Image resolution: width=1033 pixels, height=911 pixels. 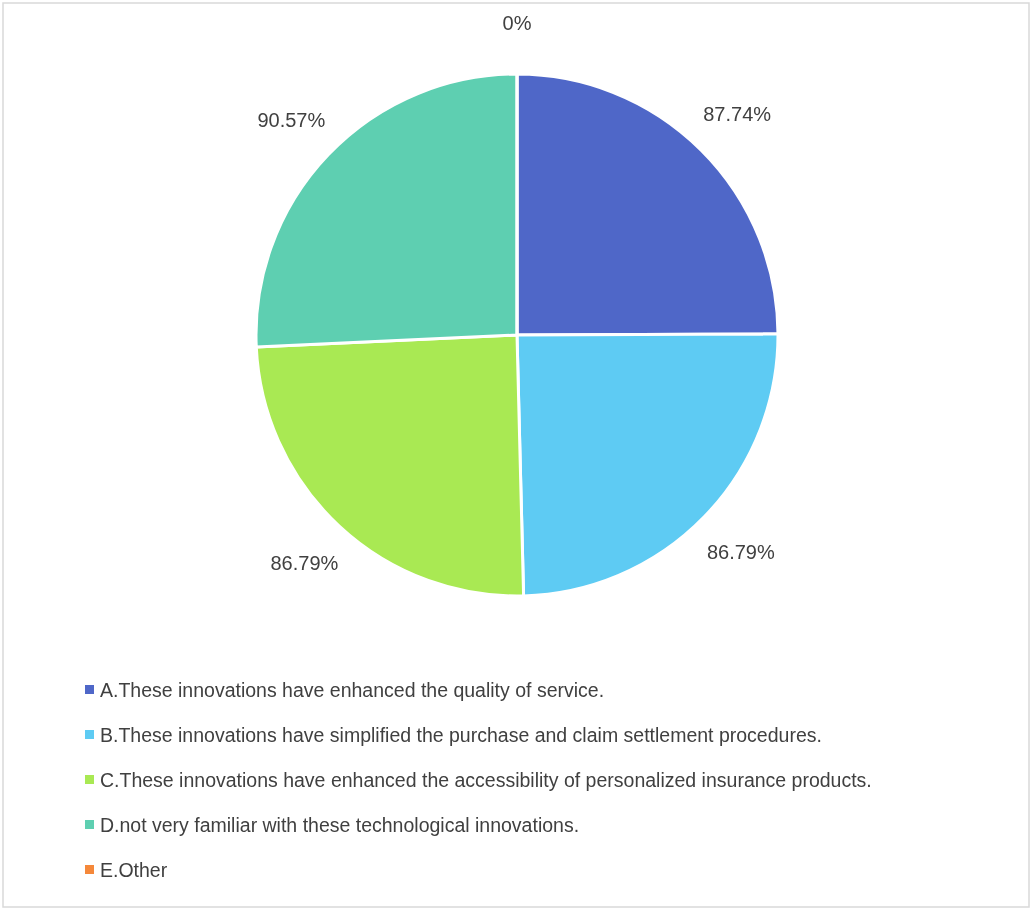 I want to click on legend-label: C.These innovations have enhanced the accessibility of personalized insurance products., so click(x=486, y=780).